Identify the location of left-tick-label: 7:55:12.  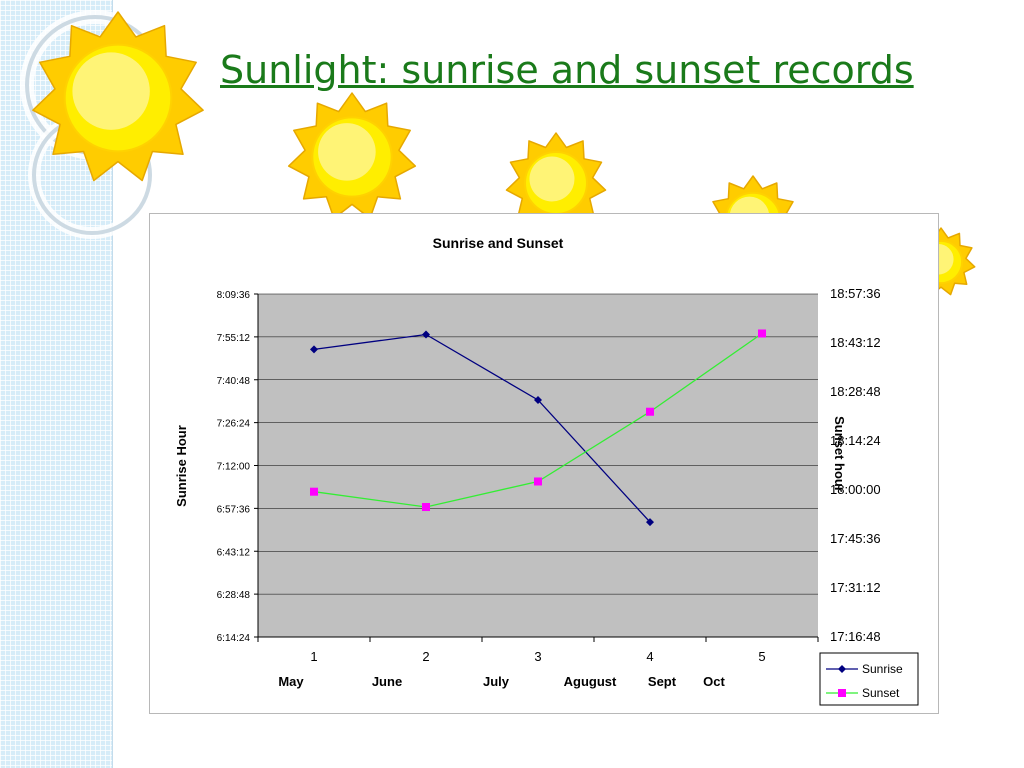
(234, 338).